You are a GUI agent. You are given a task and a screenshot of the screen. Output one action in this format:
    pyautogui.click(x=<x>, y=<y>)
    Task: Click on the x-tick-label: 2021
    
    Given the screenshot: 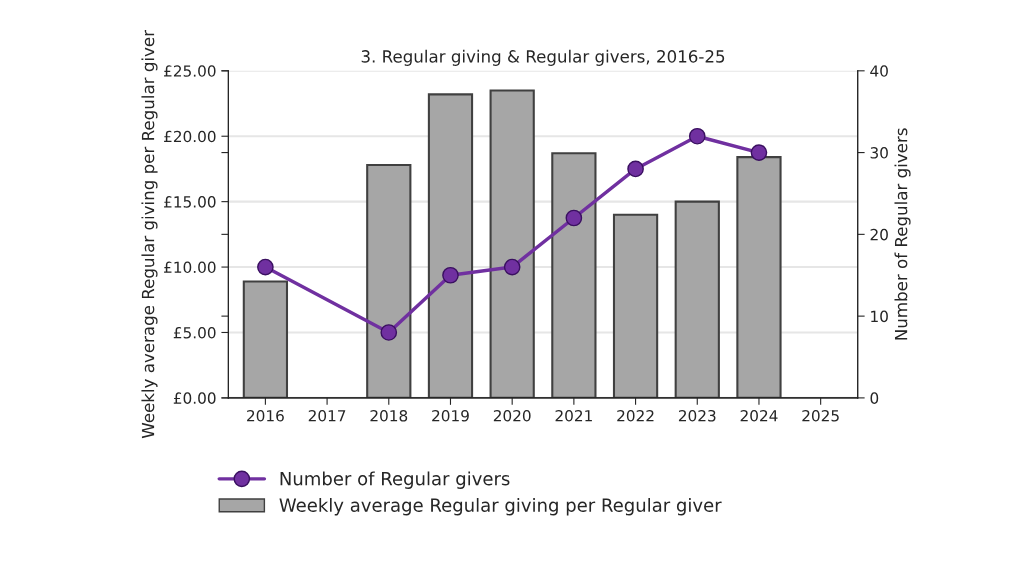 What is the action you would take?
    pyautogui.click(x=573, y=415)
    